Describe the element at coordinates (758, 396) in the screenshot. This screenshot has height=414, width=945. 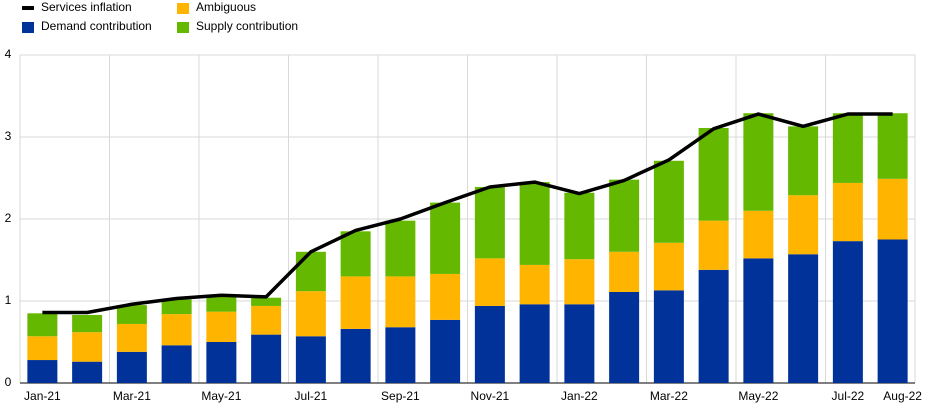
I see `x-tick-label: May-22` at that location.